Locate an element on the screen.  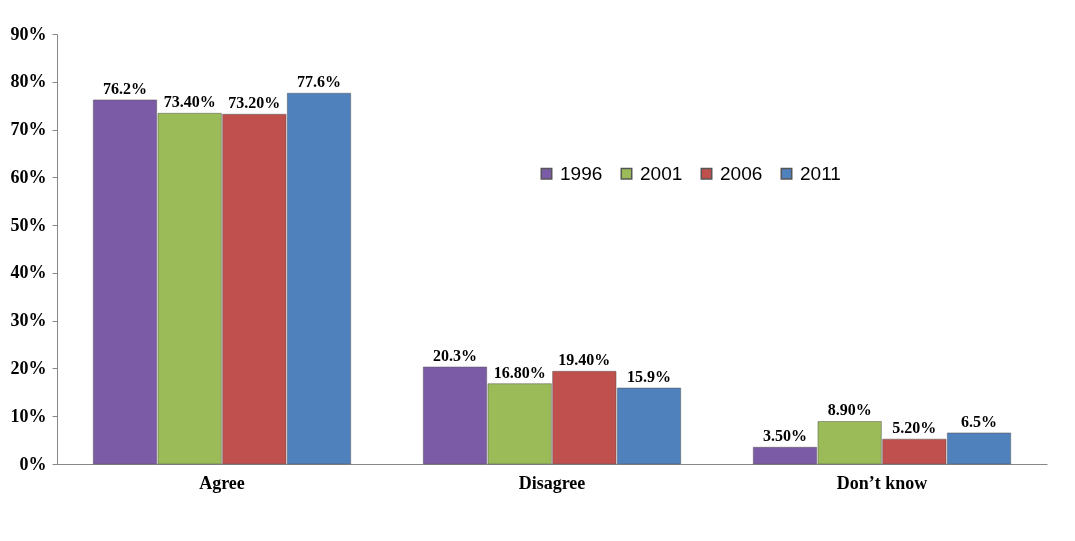
data-label: 73.40% is located at coordinates (189, 102).